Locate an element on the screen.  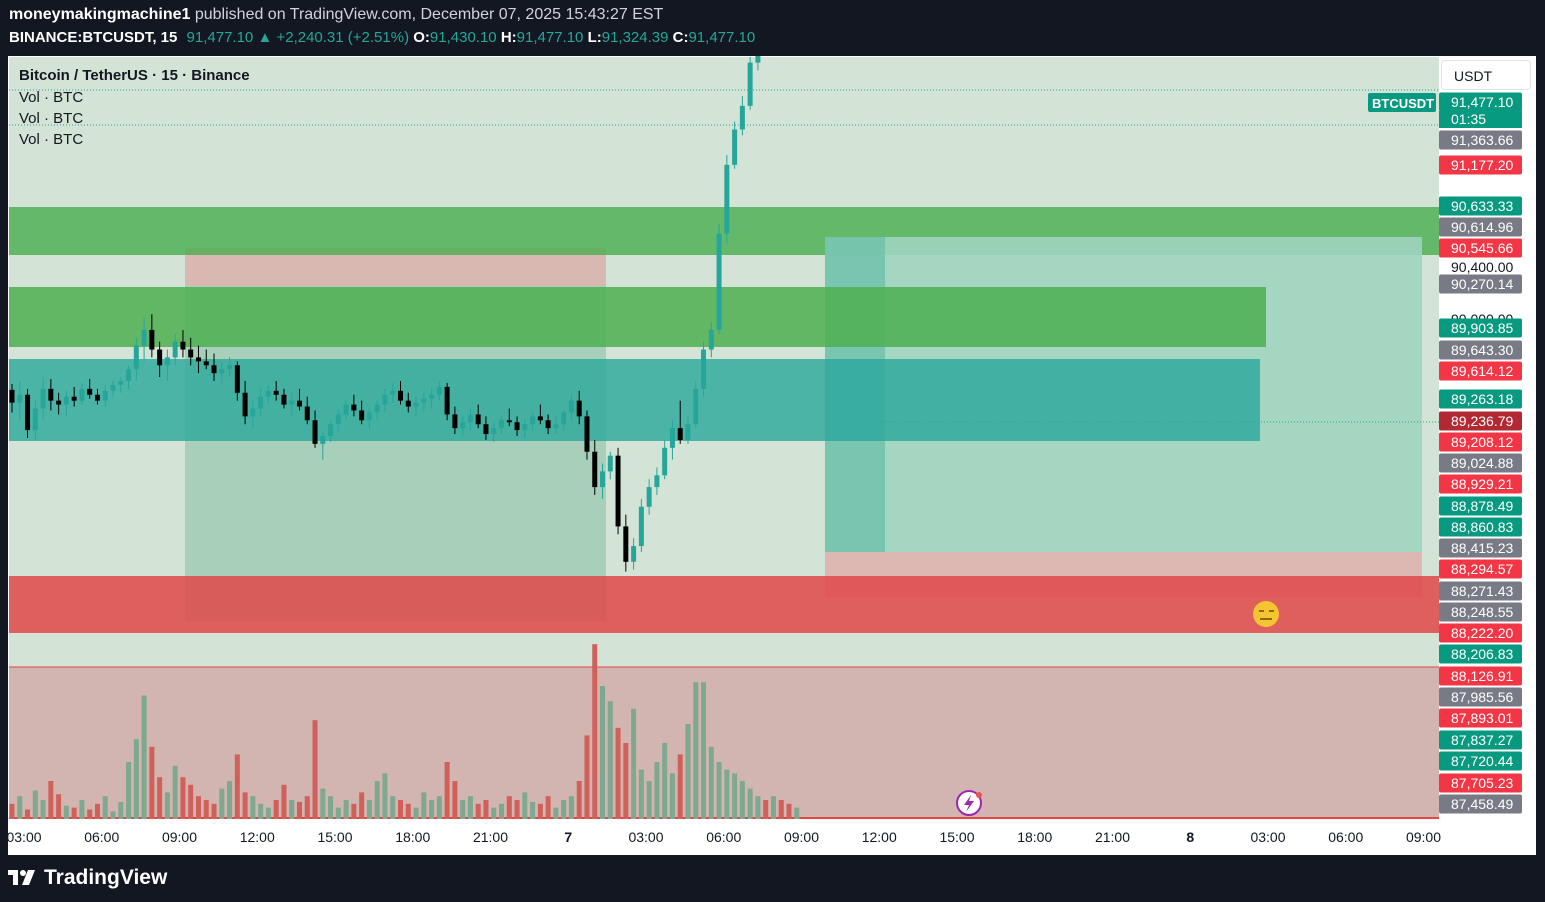
price-label-text: 89,263.18 is located at coordinates (1482, 399).